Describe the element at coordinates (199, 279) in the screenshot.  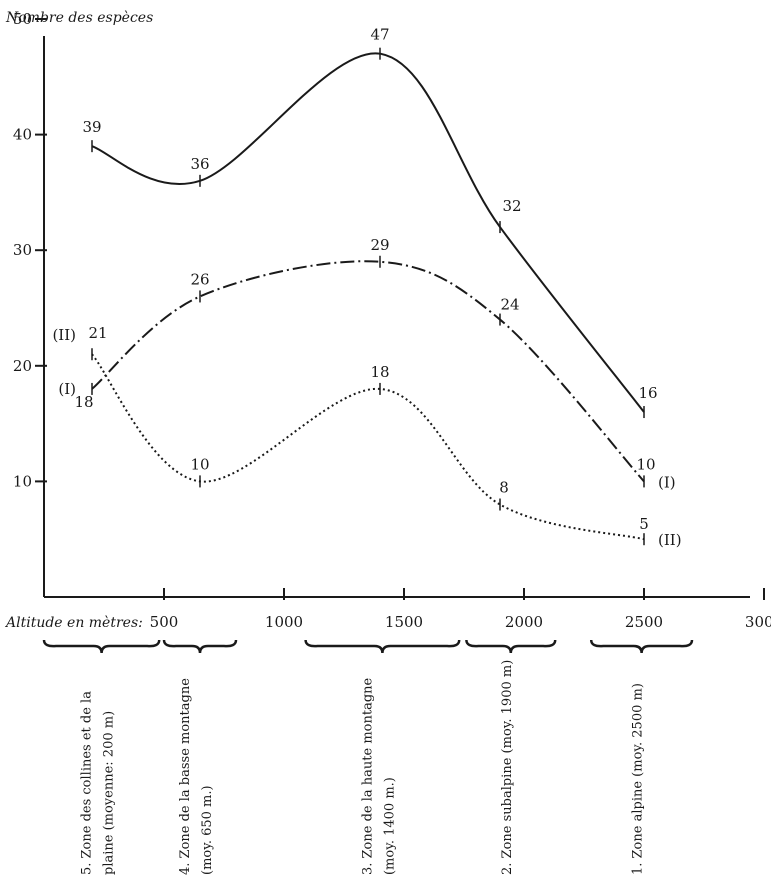
I see `data-label: 26` at that location.